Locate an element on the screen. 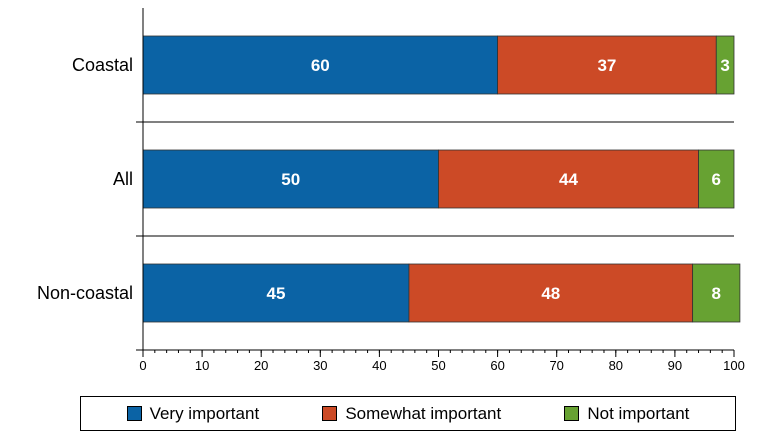 The height and width of the screenshot is (437, 760). x-tick-label: 0 is located at coordinates (142, 365).